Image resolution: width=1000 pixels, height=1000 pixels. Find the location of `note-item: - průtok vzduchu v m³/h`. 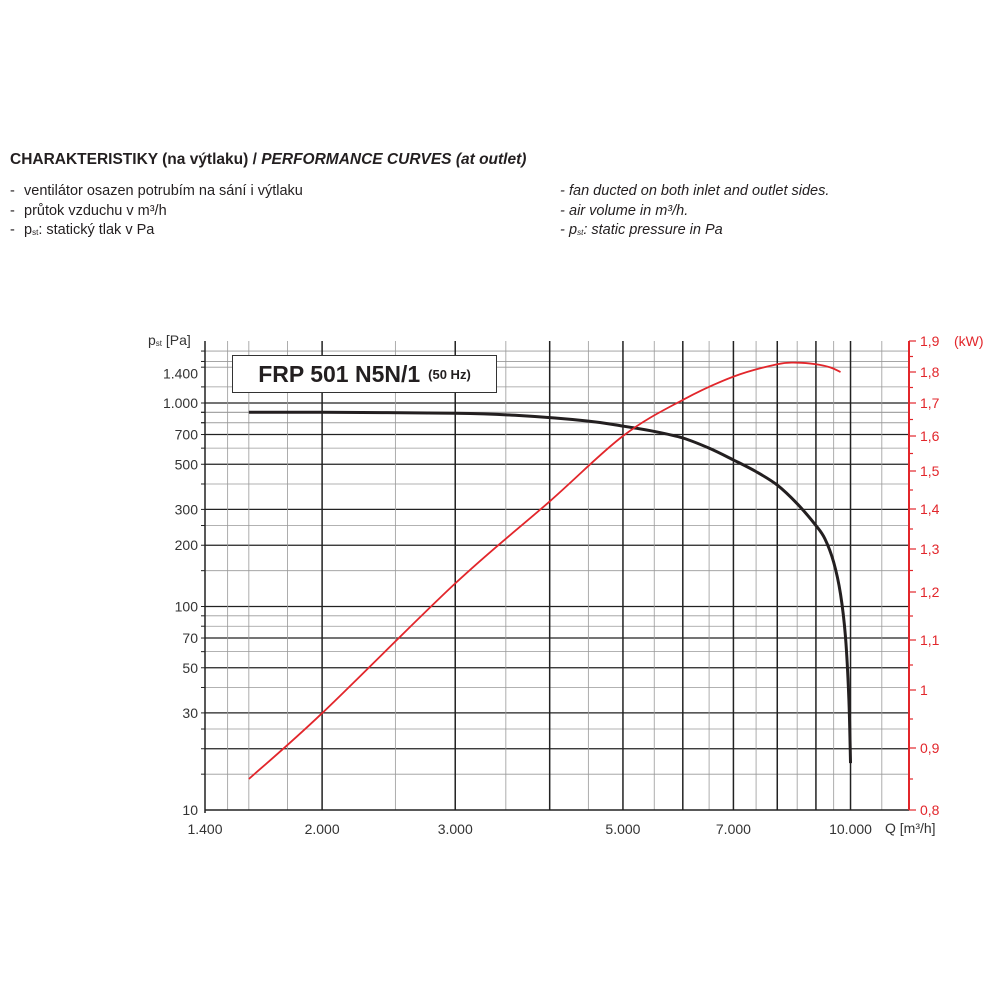

note-item: - průtok vzduchu v m³/h is located at coordinates (88, 210).